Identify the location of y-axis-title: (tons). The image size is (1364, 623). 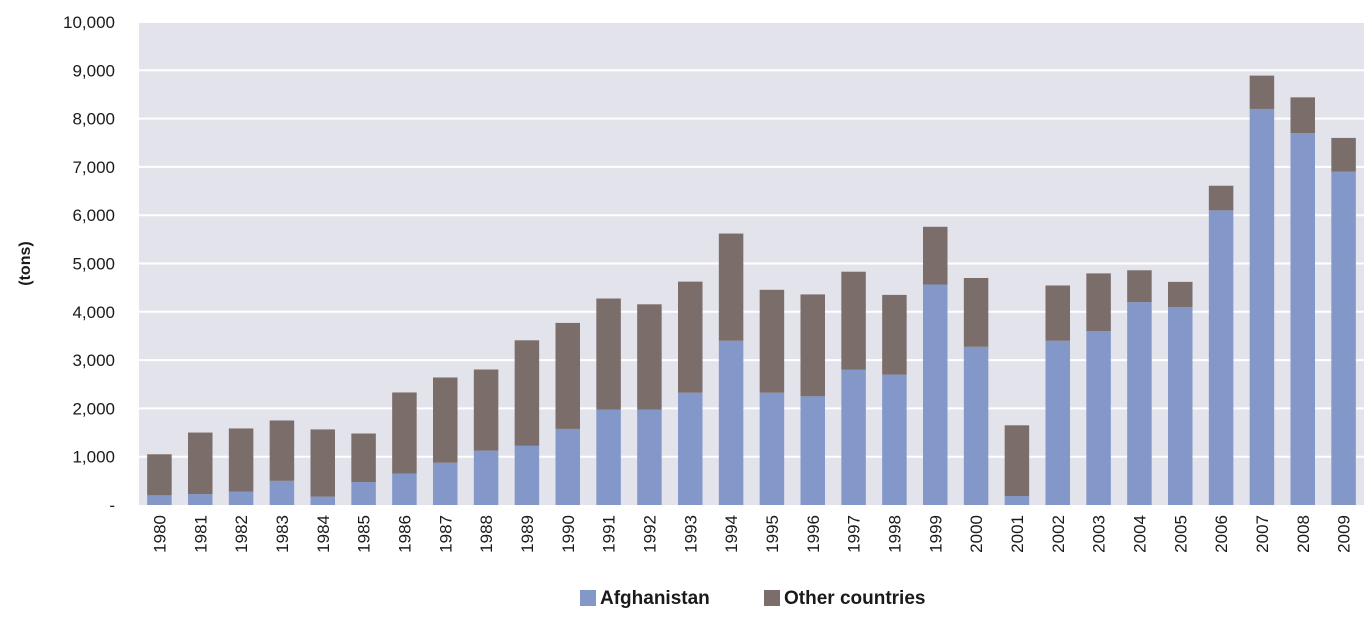
(25, 263).